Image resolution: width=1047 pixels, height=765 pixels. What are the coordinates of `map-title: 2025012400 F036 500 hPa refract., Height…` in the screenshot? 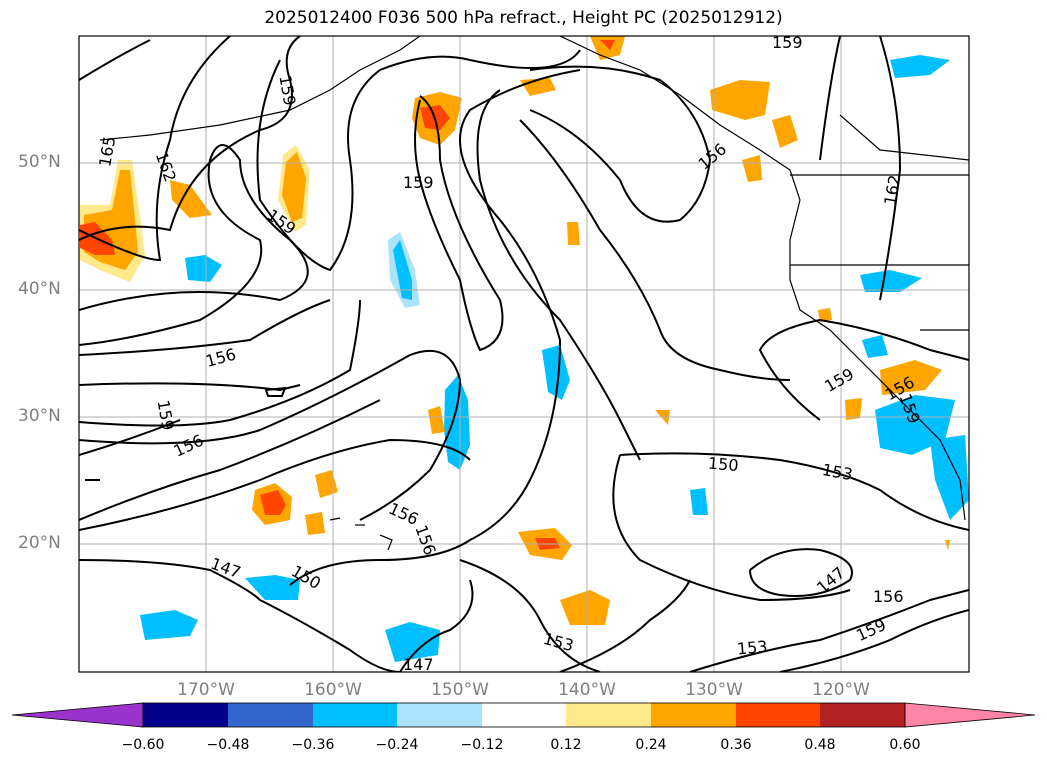 It's located at (523, 18).